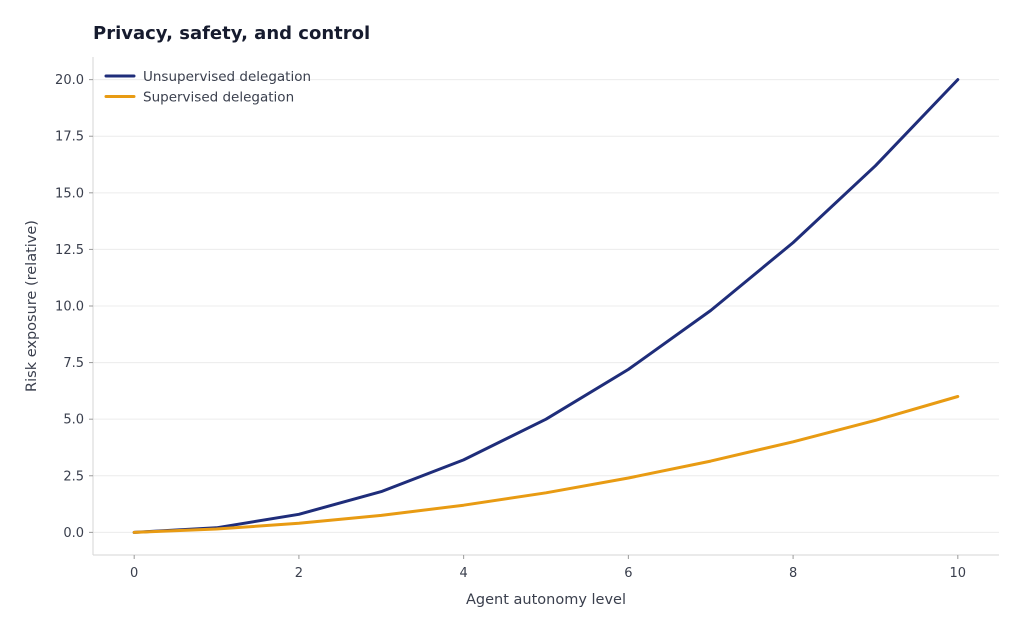 Image resolution: width=1024 pixels, height=631 pixels. Describe the element at coordinates (69, 137) in the screenshot. I see `y-tick-label: 17.5` at that location.